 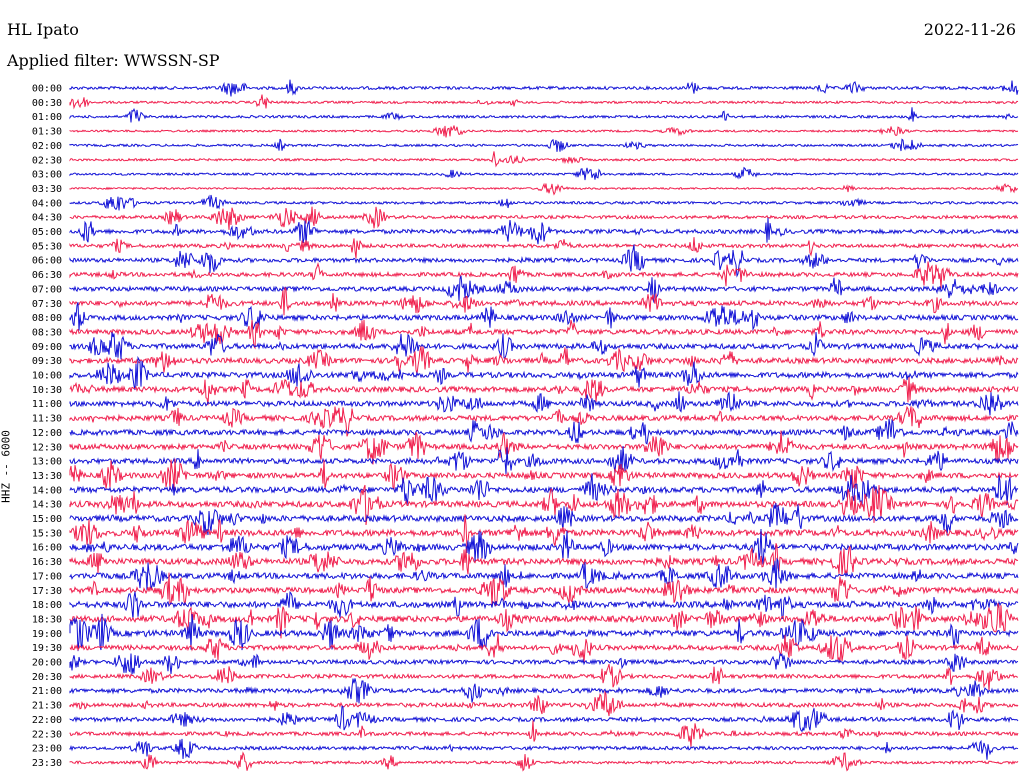 What do you see at coordinates (969, 29) in the screenshot?
I see `date-label: 2022-11-26` at bounding box center [969, 29].